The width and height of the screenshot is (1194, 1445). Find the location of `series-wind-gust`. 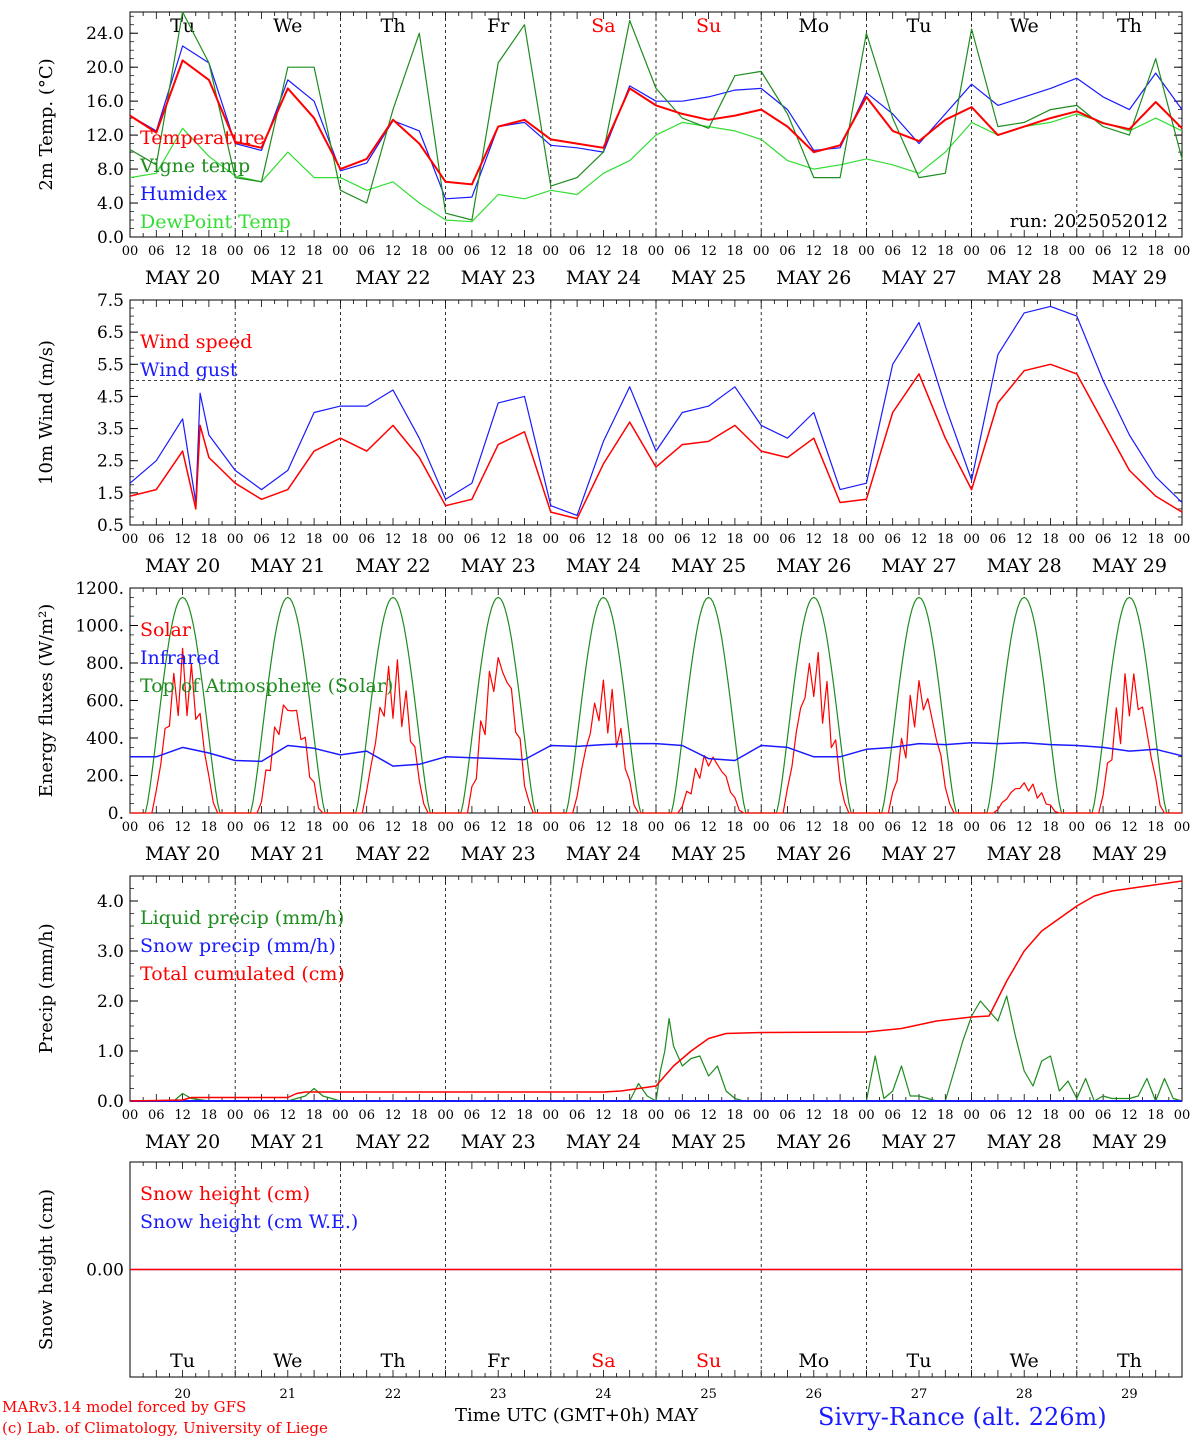

series-wind-gust is located at coordinates (656, 411).